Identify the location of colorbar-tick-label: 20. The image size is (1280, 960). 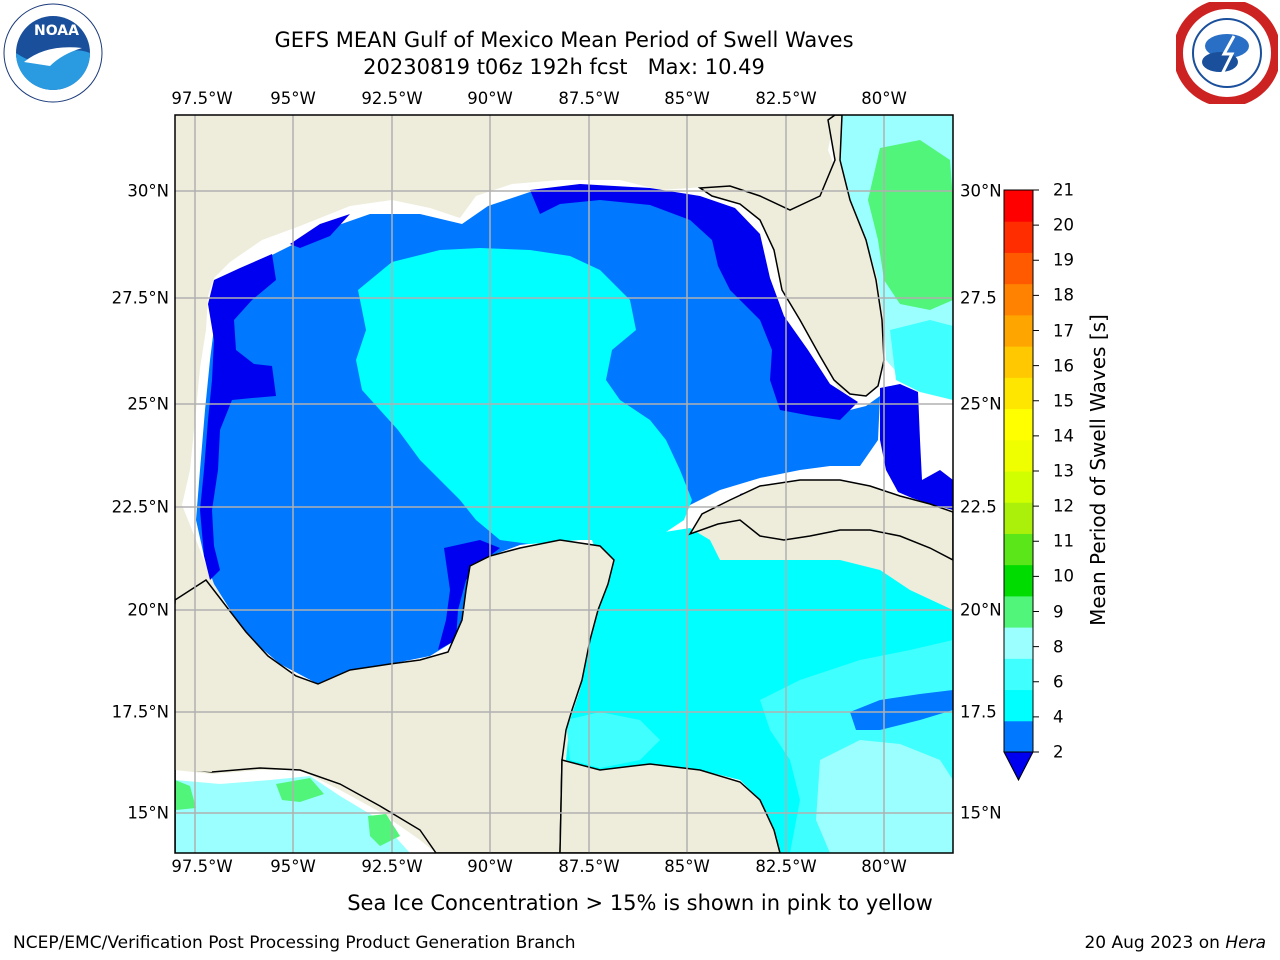
(1063, 225).